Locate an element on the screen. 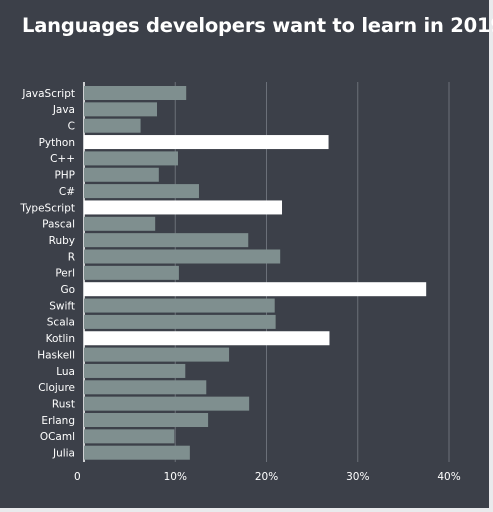 This screenshot has width=493, height=512. category-label: Julia is located at coordinates (63, 454).